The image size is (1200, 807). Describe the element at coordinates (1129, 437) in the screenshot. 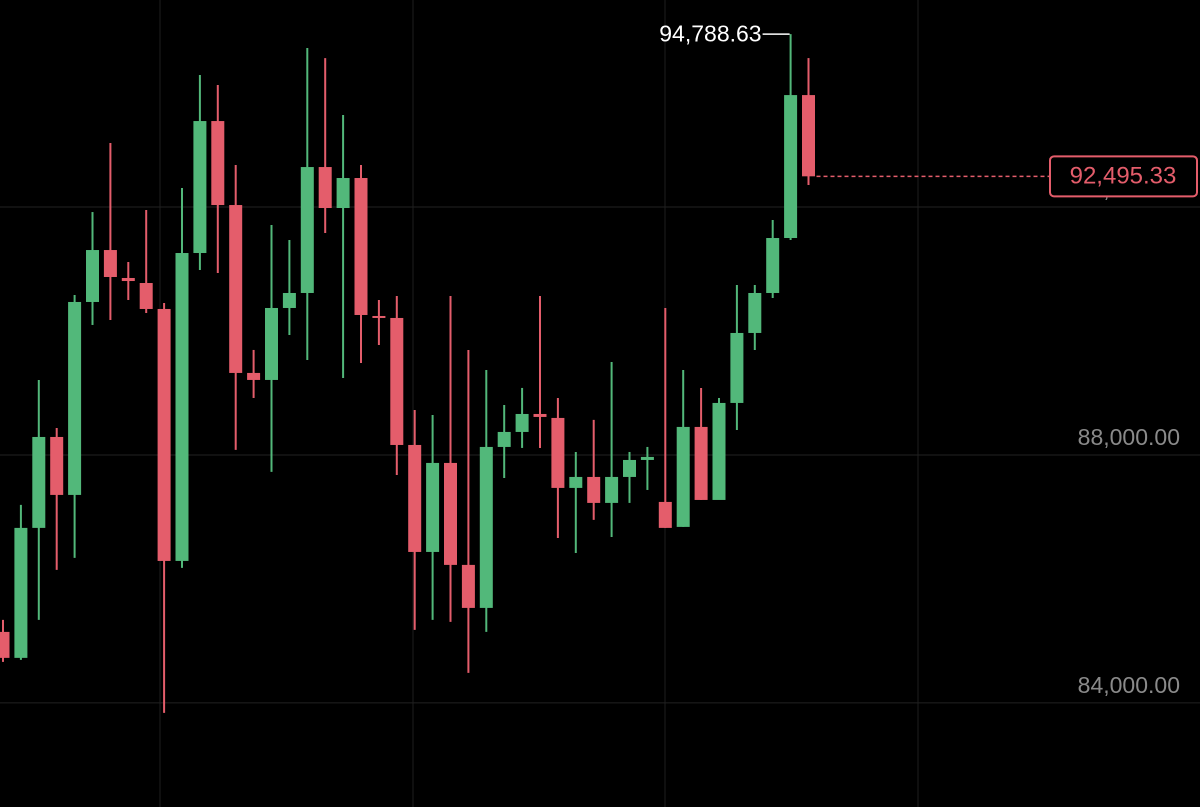

I see `y-tick-label: 88,000.00` at that location.